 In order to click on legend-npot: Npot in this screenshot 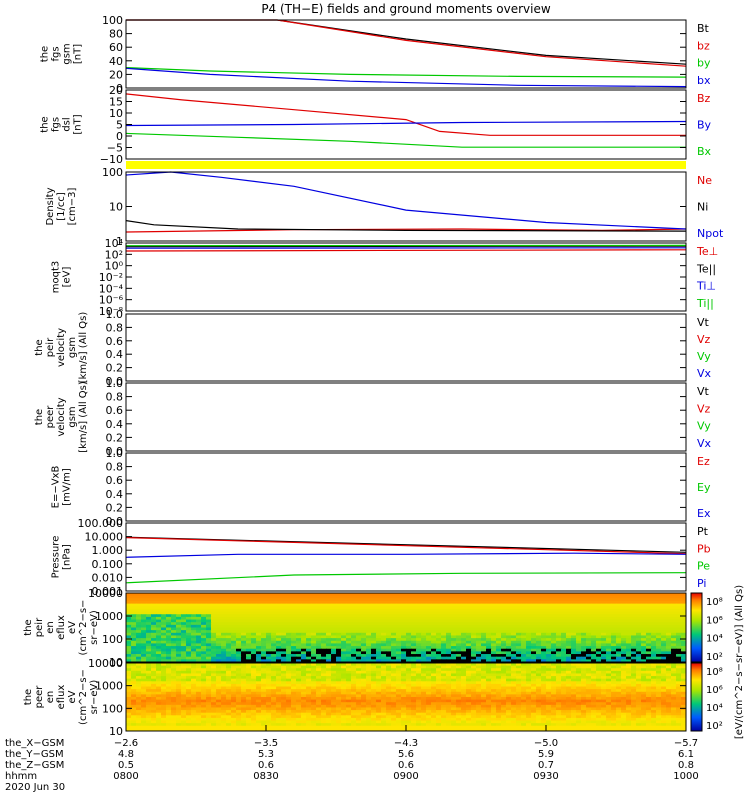, I will do `click(710, 233)`.